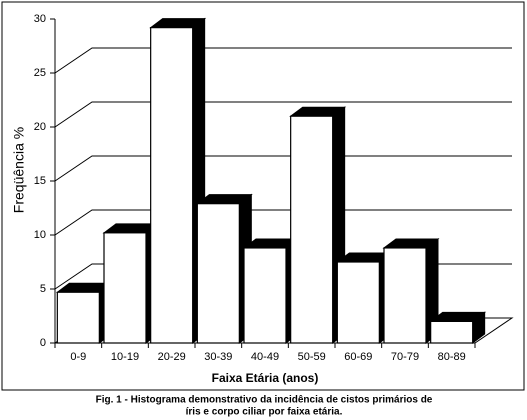 The height and width of the screenshot is (420, 527). Describe the element at coordinates (19, 170) in the screenshot. I see `y-axis-label: Freqüência %` at that location.